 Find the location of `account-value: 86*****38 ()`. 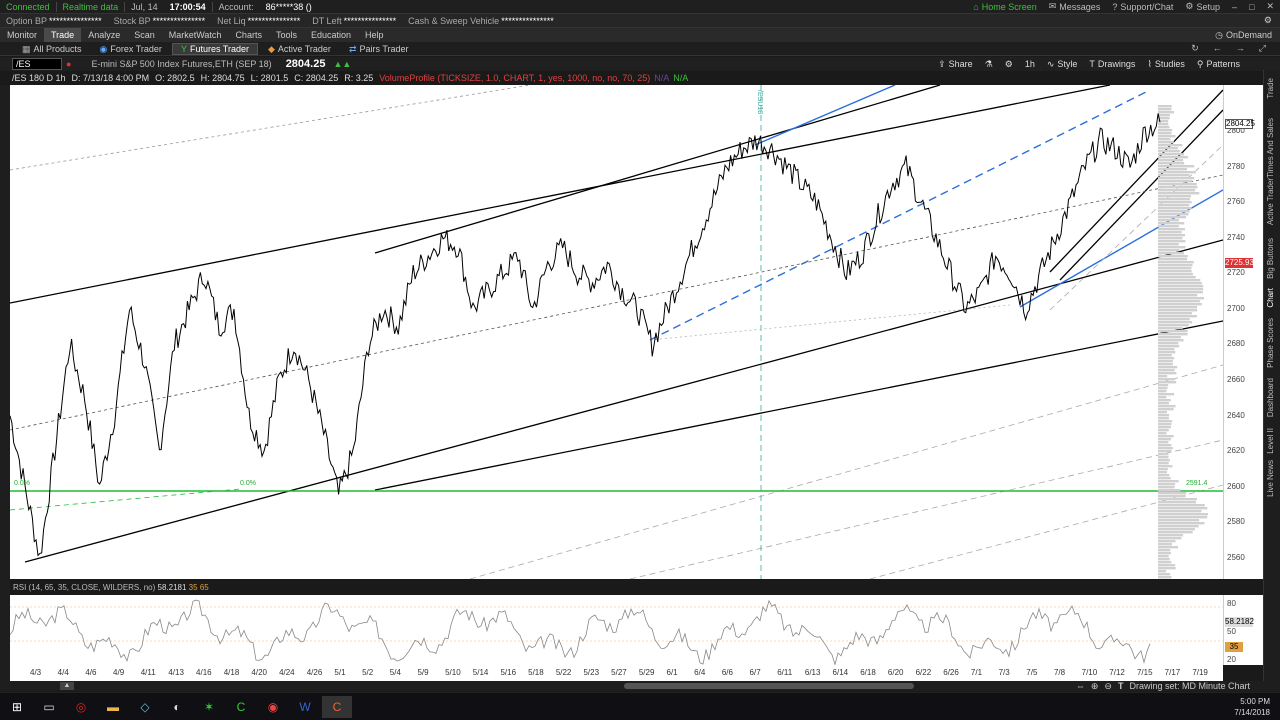

account-value: 86*****38 () is located at coordinates (288, 6).